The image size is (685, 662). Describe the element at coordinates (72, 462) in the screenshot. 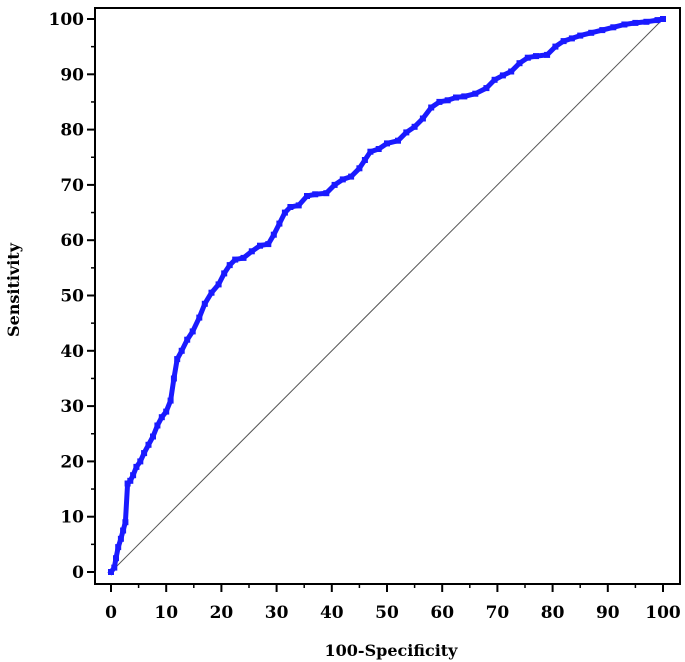

I see `y-tick-label-20: 20` at that location.